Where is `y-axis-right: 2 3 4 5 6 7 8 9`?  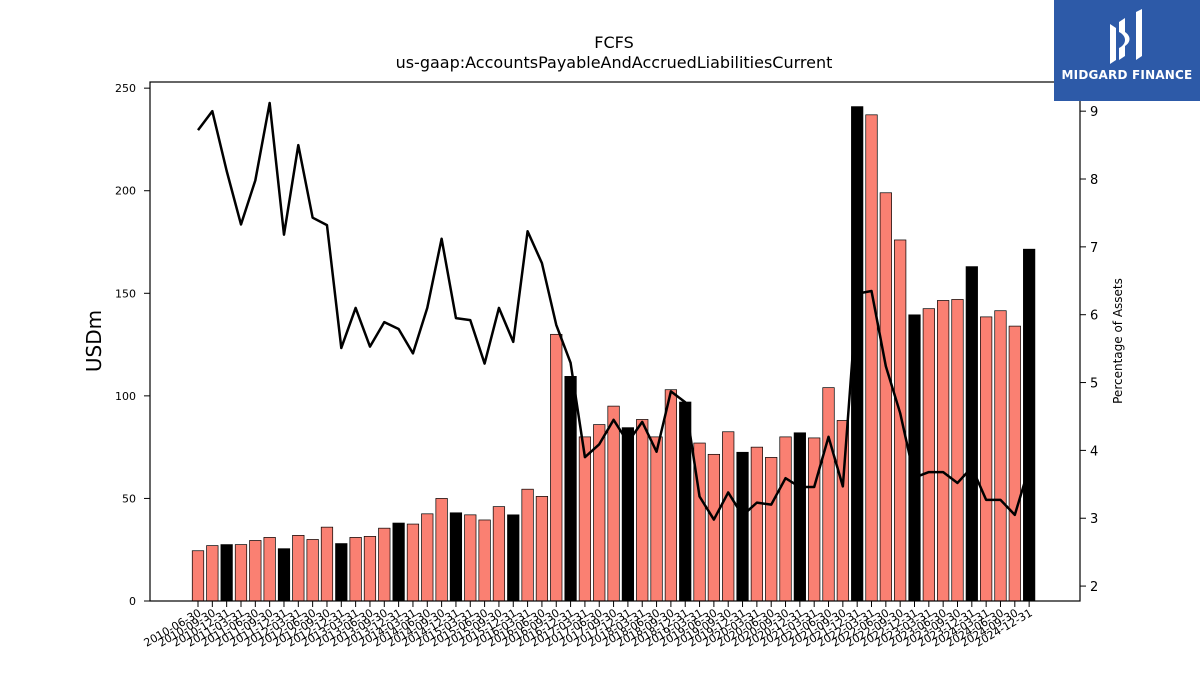 y-axis-right: 2 3 4 5 6 7 8 9 is located at coordinates (1089, 350).